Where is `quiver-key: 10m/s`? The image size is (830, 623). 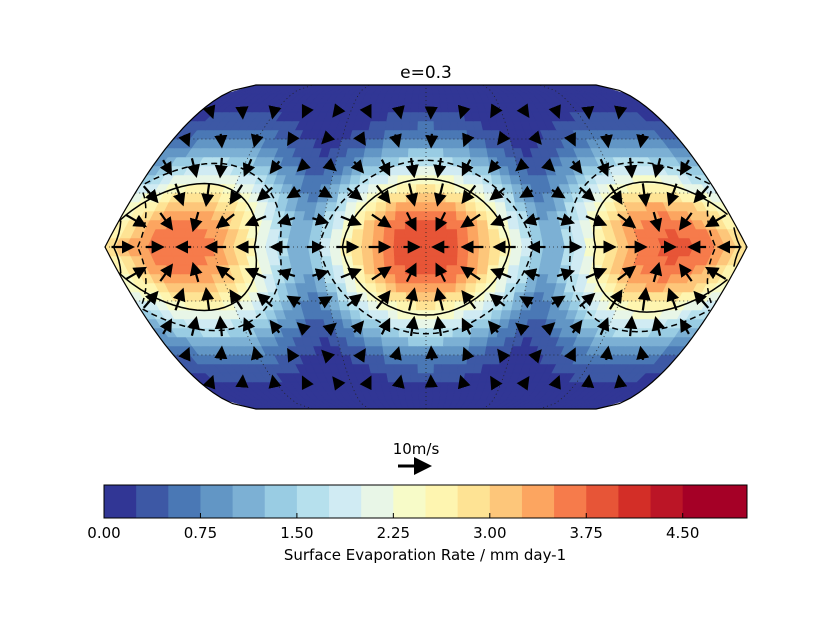 quiver-key: 10m/s is located at coordinates (416, 457).